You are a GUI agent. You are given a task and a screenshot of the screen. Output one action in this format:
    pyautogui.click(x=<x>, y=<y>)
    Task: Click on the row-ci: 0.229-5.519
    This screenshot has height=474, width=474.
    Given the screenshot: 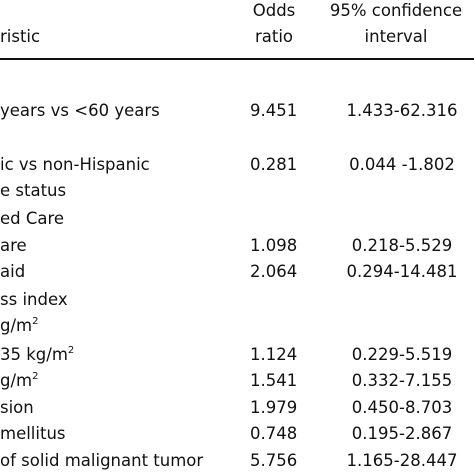 What is the action you would take?
    pyautogui.click(x=402, y=354)
    